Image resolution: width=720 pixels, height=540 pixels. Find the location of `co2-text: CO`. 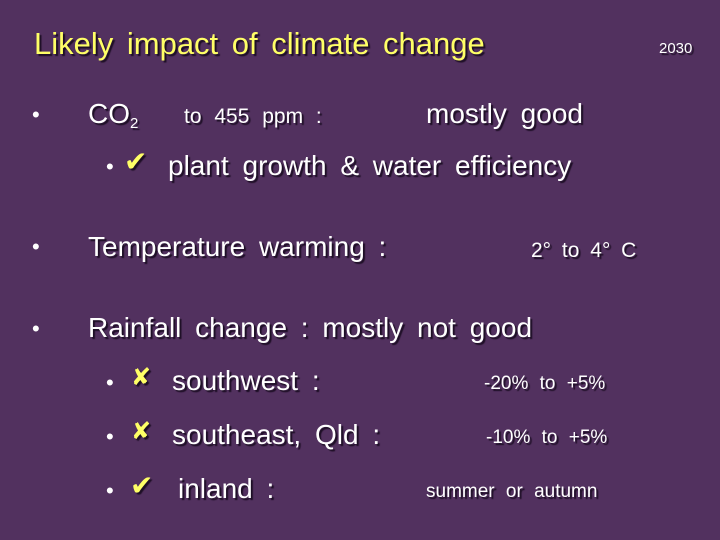

co2-text: CO is located at coordinates (109, 113).